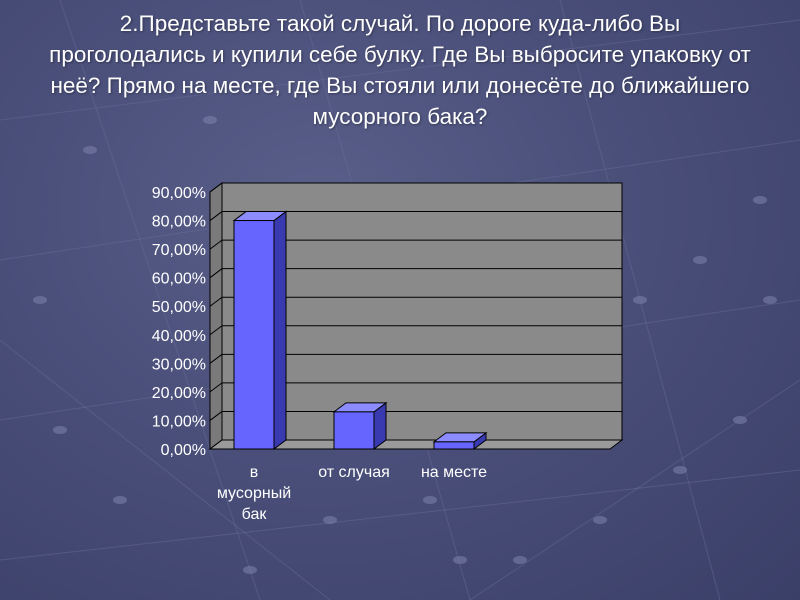 Image resolution: width=800 pixels, height=600 pixels. What do you see at coordinates (179, 421) in the screenshot?
I see `y-tick-label: 10,00%` at bounding box center [179, 421].